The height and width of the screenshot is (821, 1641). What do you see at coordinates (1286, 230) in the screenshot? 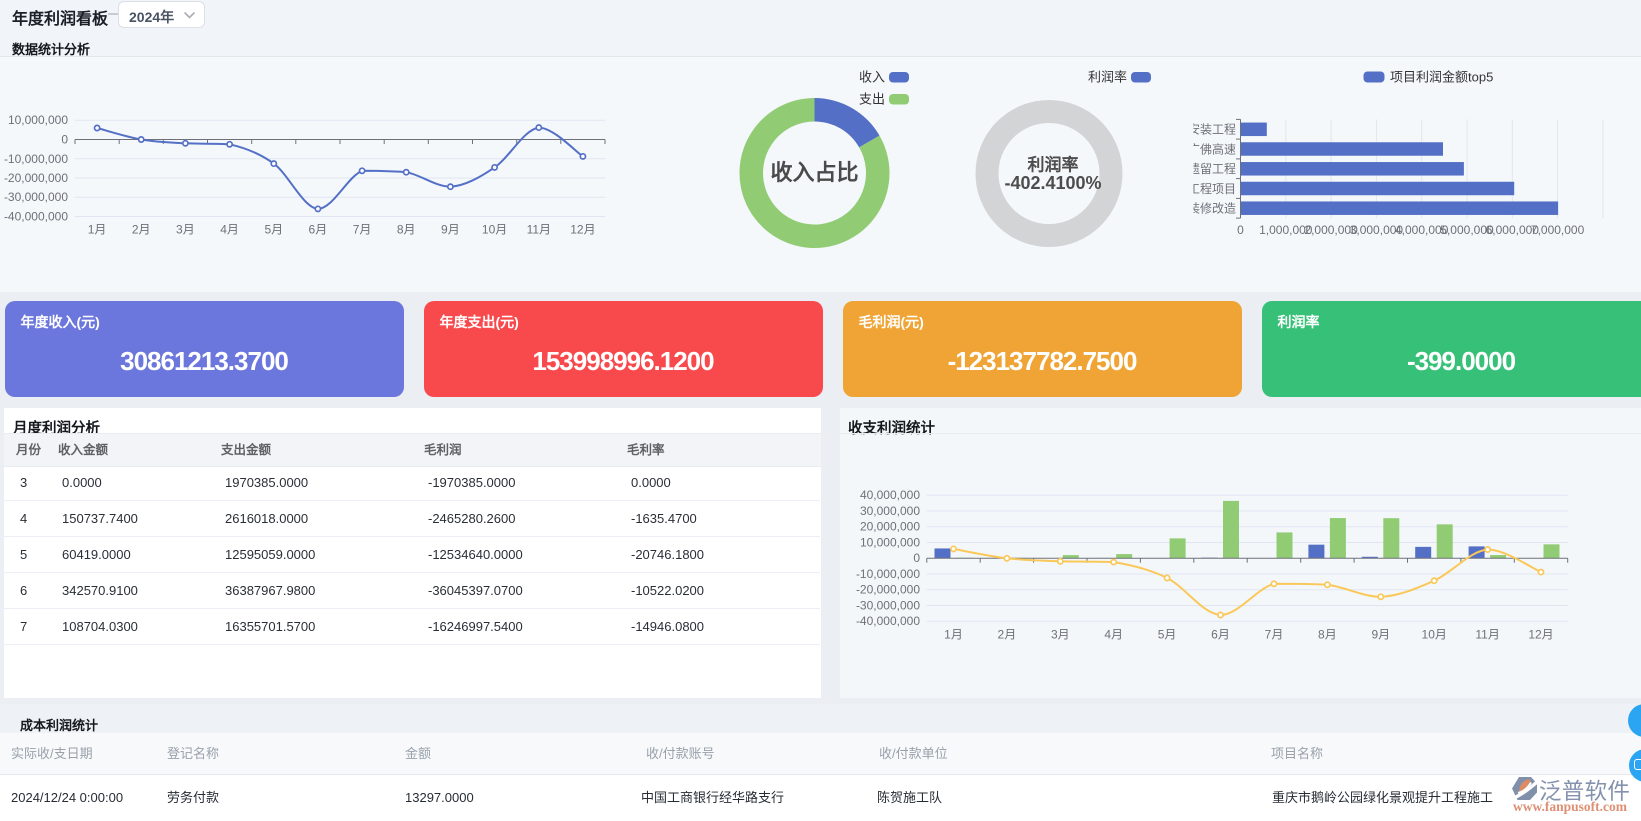
I see `svg-text: 1,000,000` at bounding box center [1286, 230].